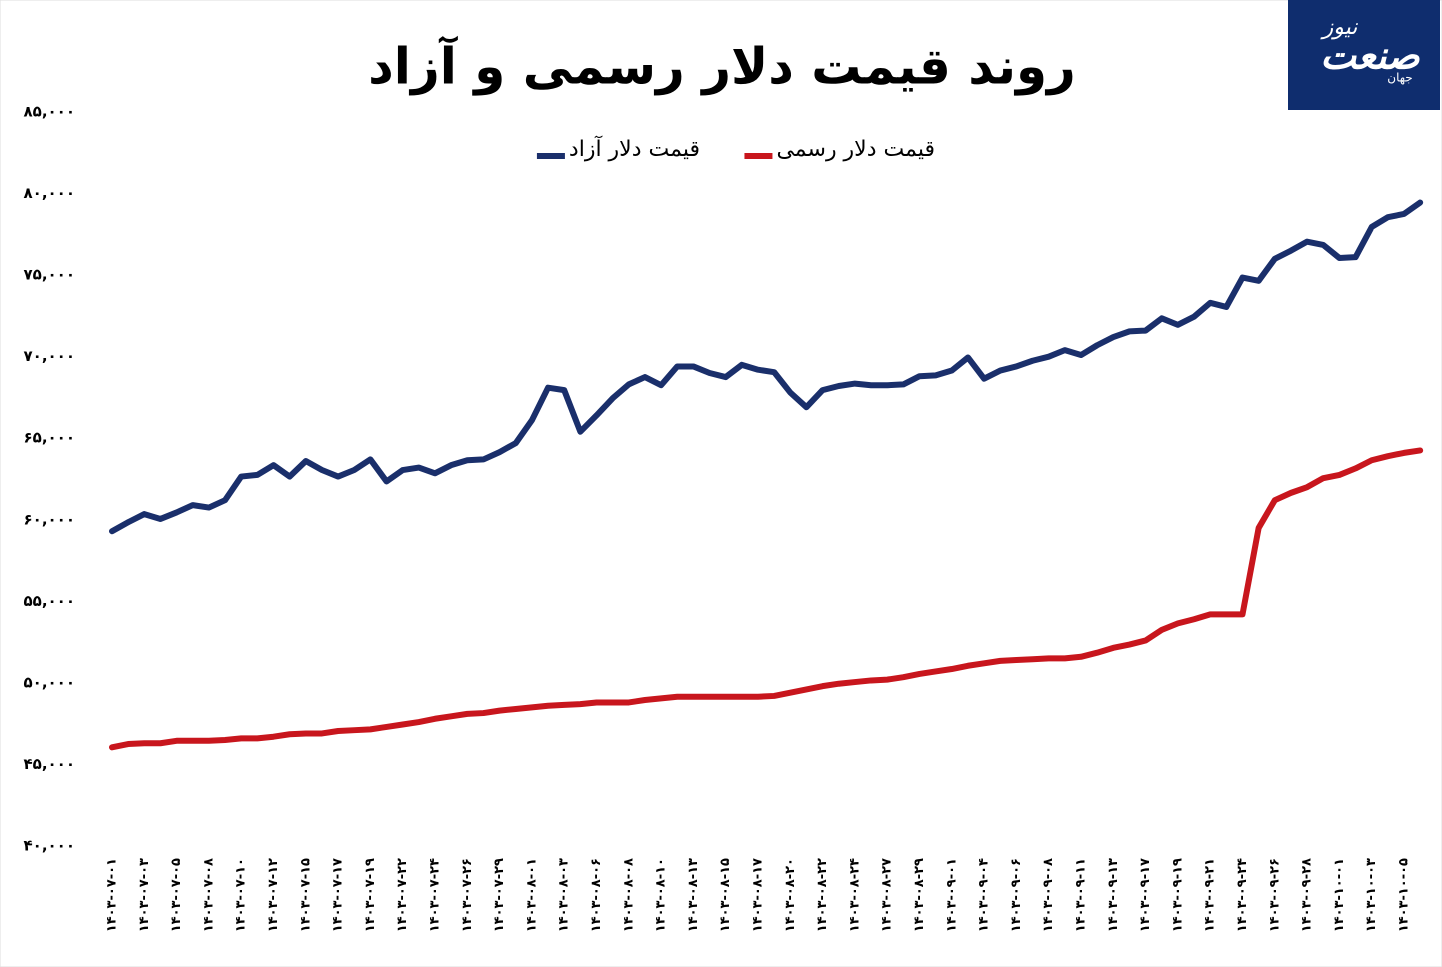 The height and width of the screenshot is (967, 1442). I want to click on legend-label: قیمت دلار رسمی, so click(855, 149).